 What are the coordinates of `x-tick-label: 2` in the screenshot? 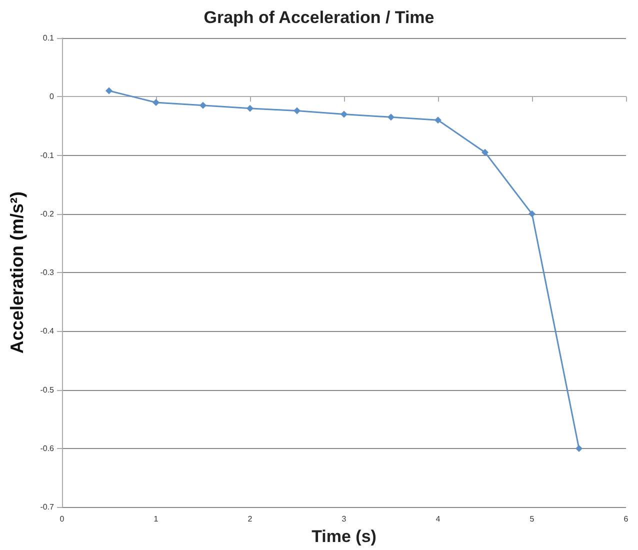 It's located at (250, 519).